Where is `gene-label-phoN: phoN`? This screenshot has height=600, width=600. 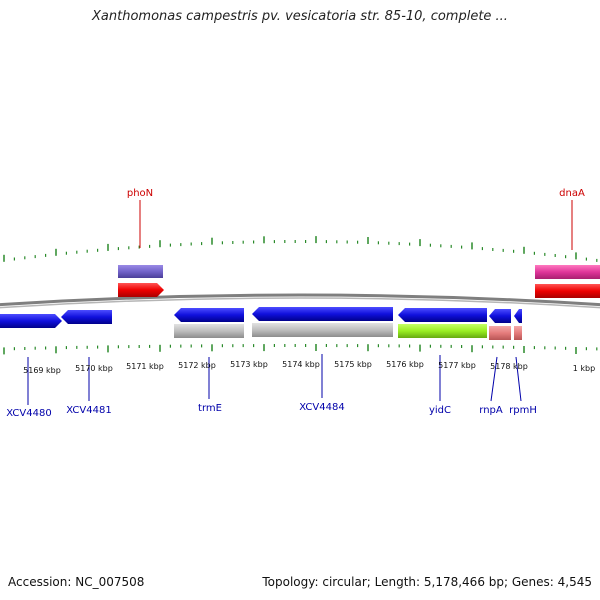
gene-label-phoN: phoN is located at coordinates (140, 193).